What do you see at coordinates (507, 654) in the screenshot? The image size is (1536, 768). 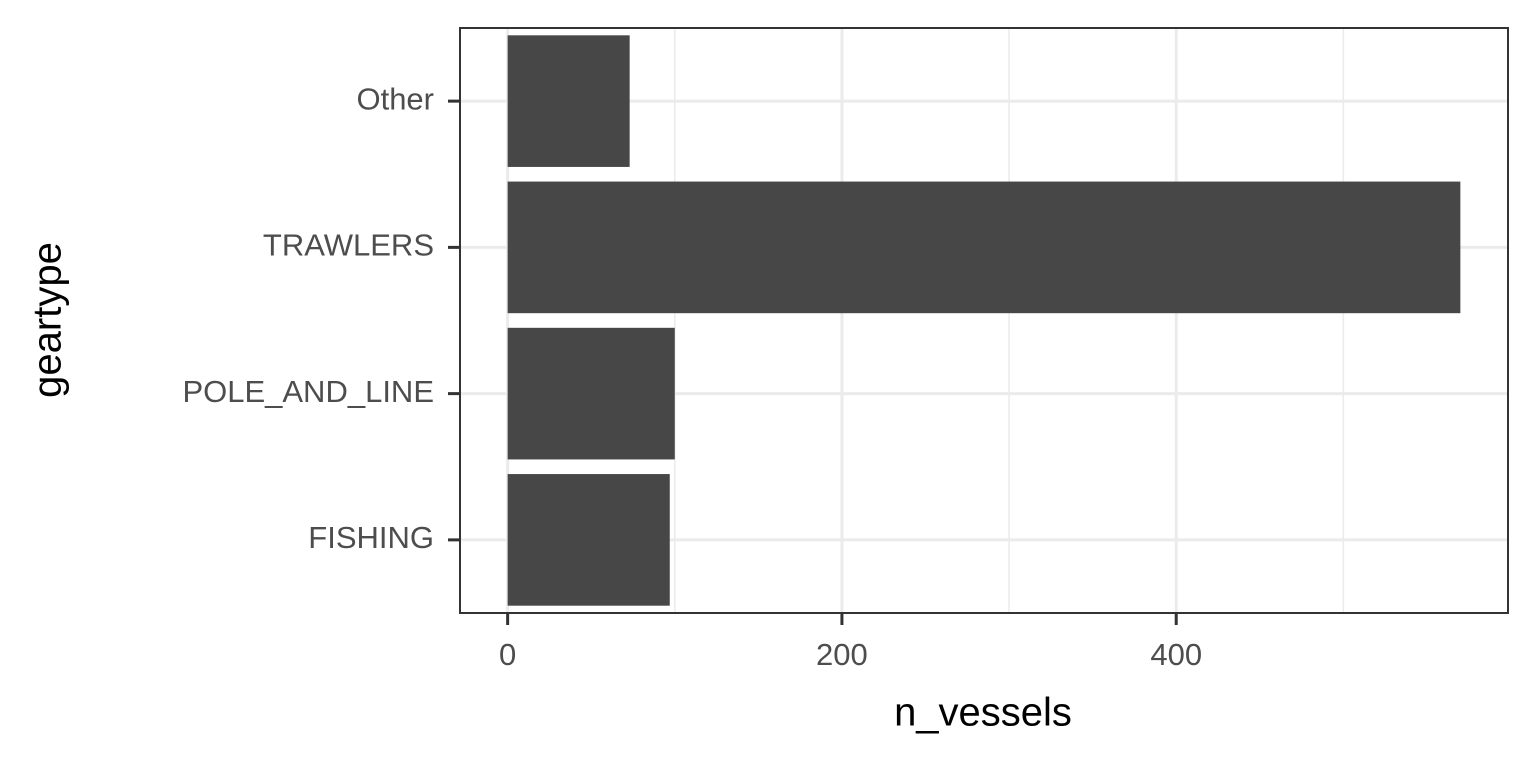 I see `x-tick-label: 0` at bounding box center [507, 654].